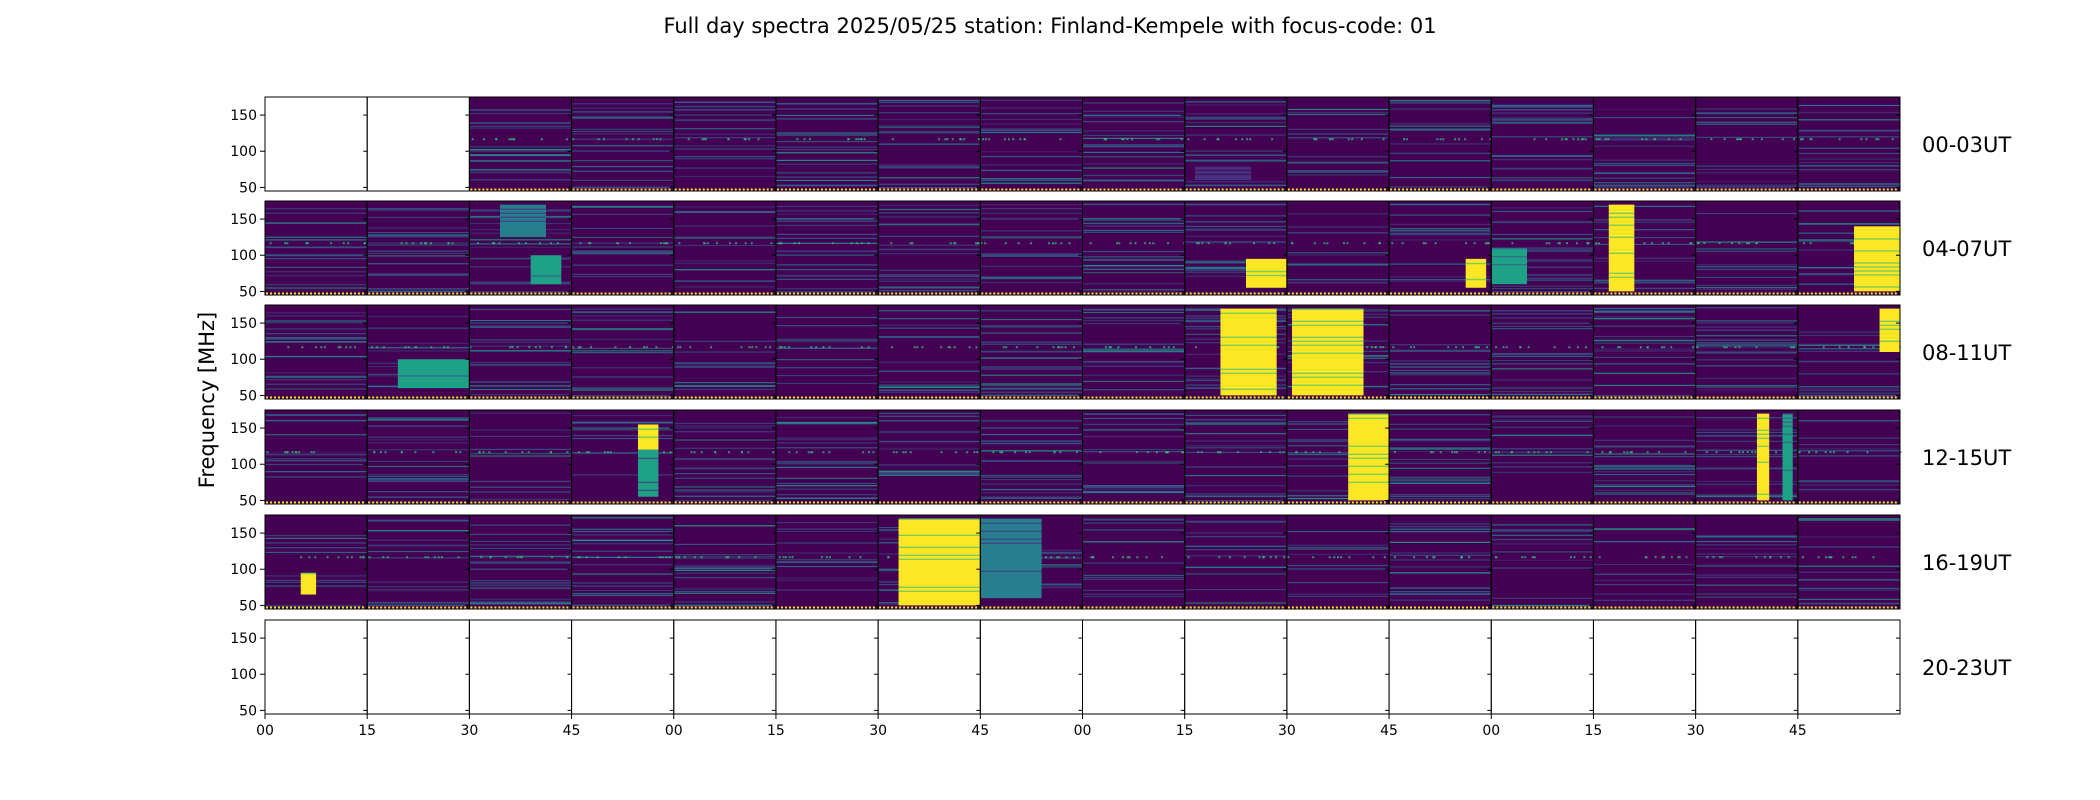 The width and height of the screenshot is (2100, 800). Describe the element at coordinates (1235, 667) in the screenshot. I see `panel-r5-c9` at that location.